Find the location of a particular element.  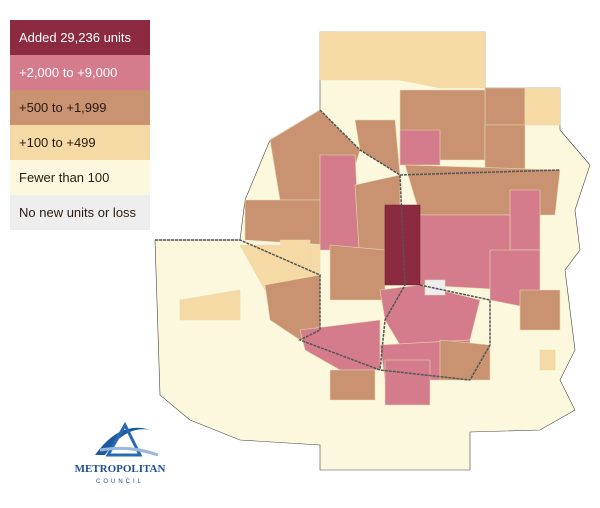

legend-item: +100 to +499 is located at coordinates (80, 142).